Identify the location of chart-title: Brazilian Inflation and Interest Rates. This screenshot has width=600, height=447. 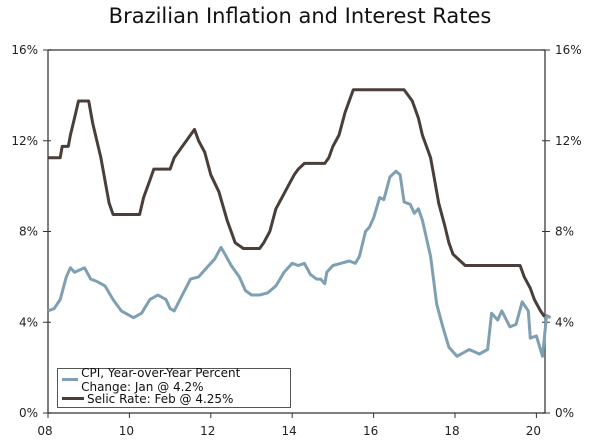
(300, 16).